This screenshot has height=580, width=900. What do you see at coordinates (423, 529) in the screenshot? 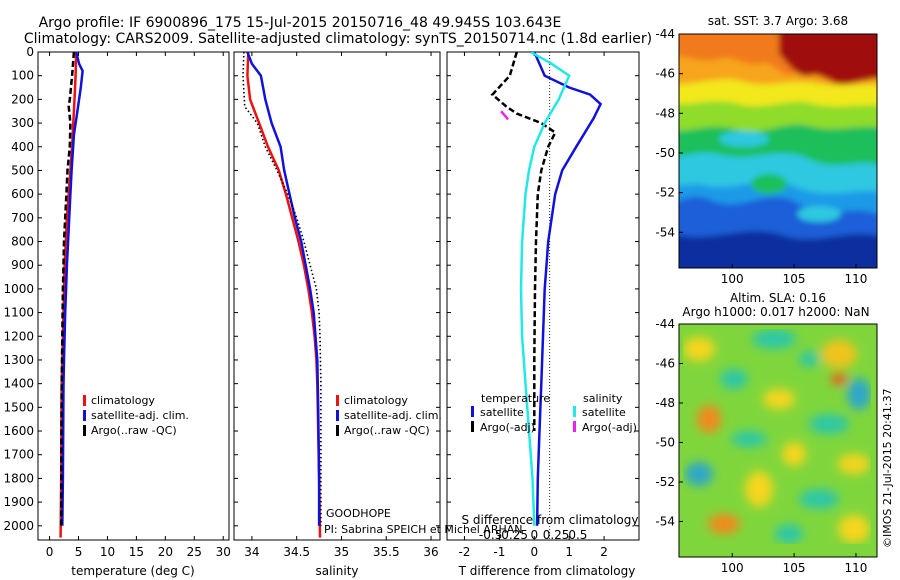
I see `pi-annotation: PI: Sabrina SPEICH et Michel ARHAN` at bounding box center [423, 529].